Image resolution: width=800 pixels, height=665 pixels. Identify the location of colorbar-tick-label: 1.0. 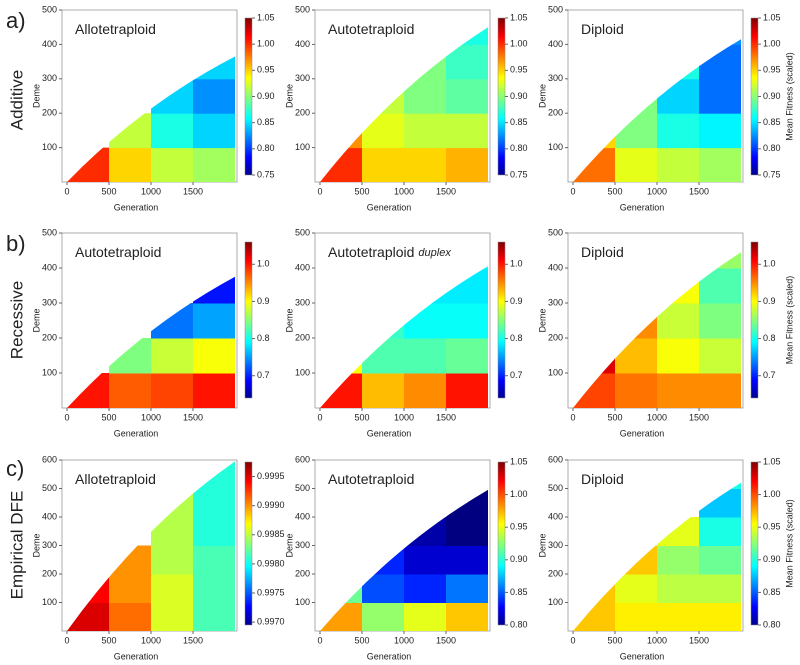
(769, 264).